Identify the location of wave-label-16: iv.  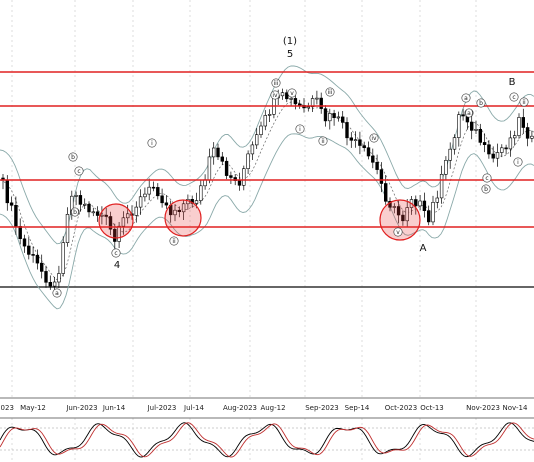
(374, 138).